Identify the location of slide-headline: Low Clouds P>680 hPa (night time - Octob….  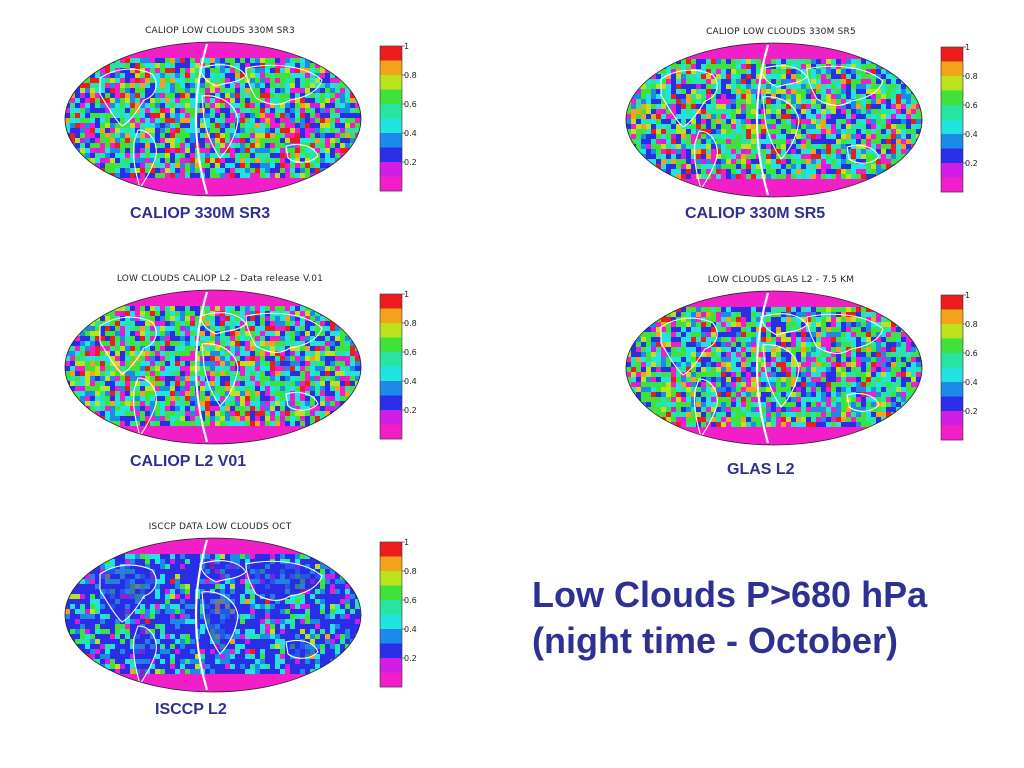
(729, 618).